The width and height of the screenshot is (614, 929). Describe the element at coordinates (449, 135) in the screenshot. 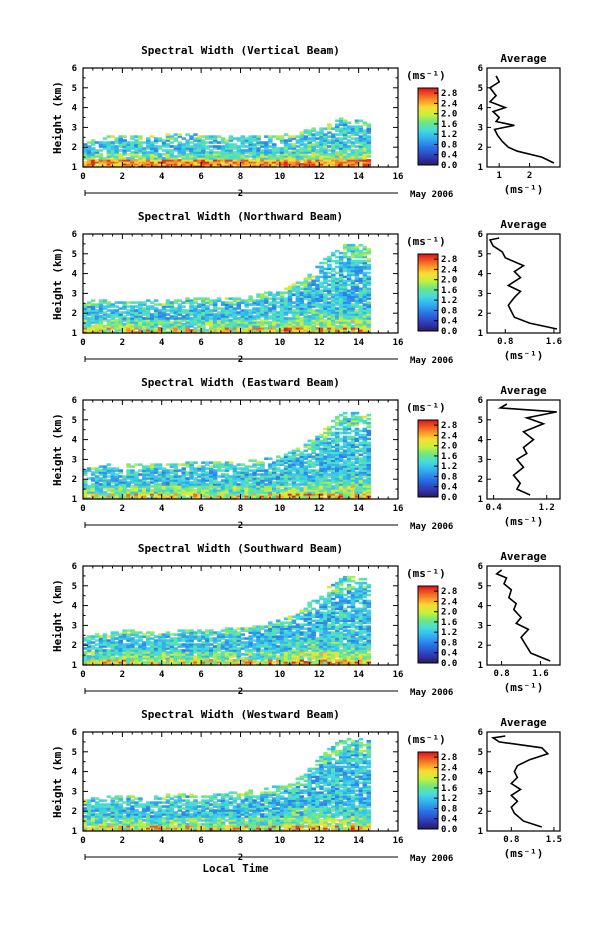

I see `colorbar-tick-label: 1.2` at that location.